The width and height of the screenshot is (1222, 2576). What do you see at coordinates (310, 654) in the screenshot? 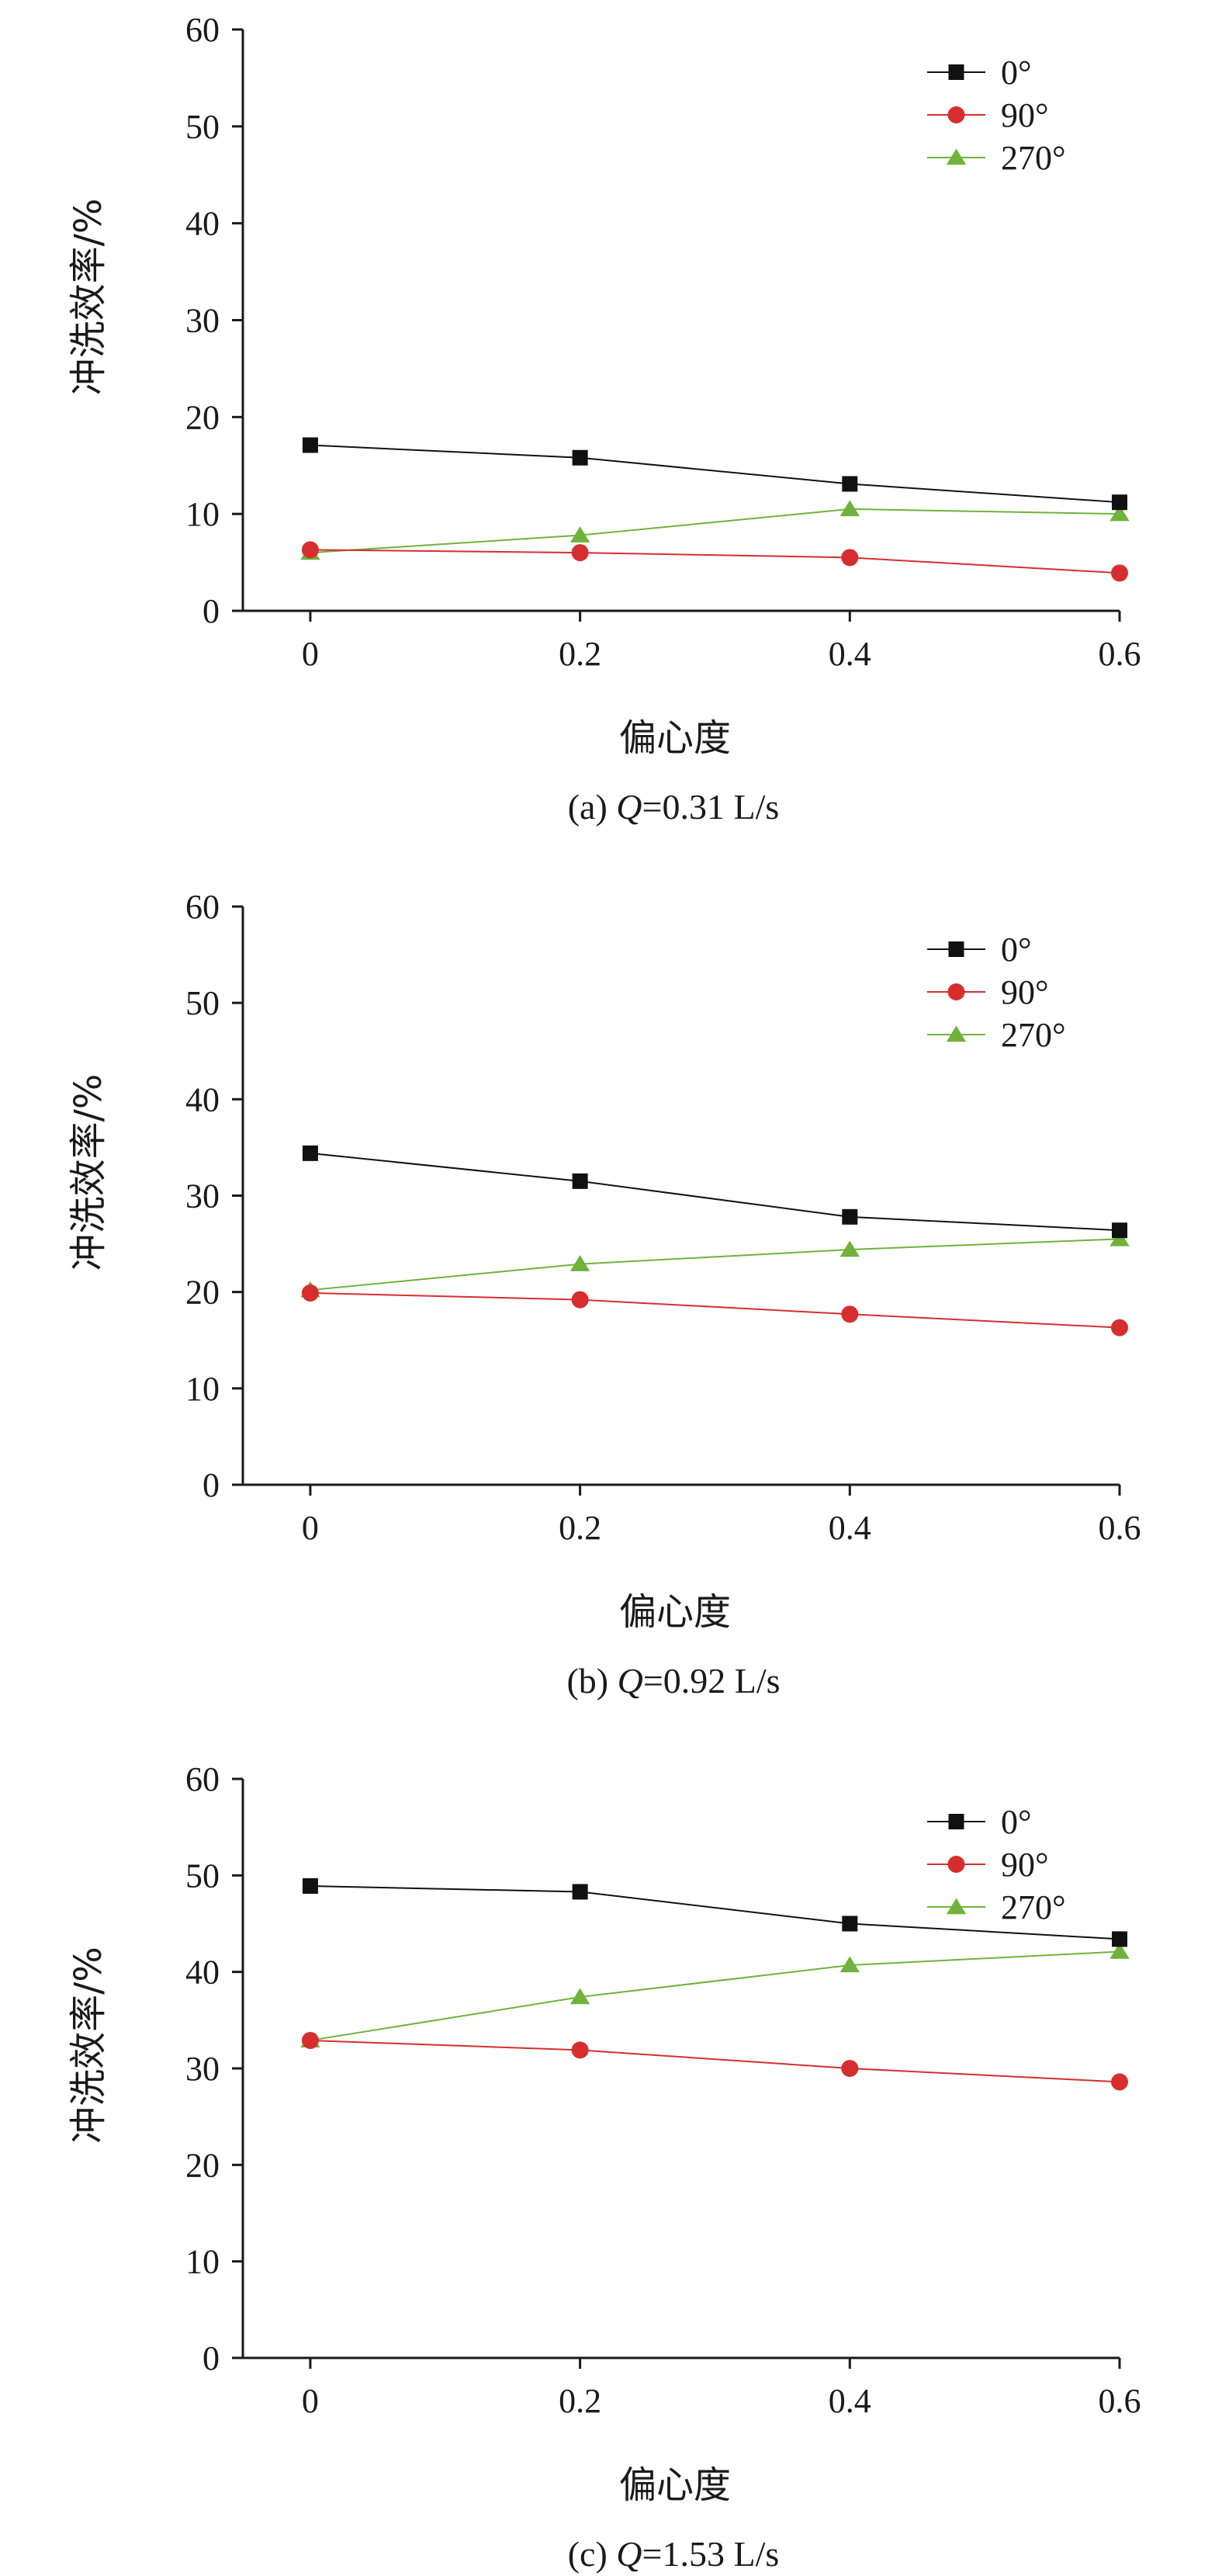
I see `x-tick-label: 0` at bounding box center [310, 654].